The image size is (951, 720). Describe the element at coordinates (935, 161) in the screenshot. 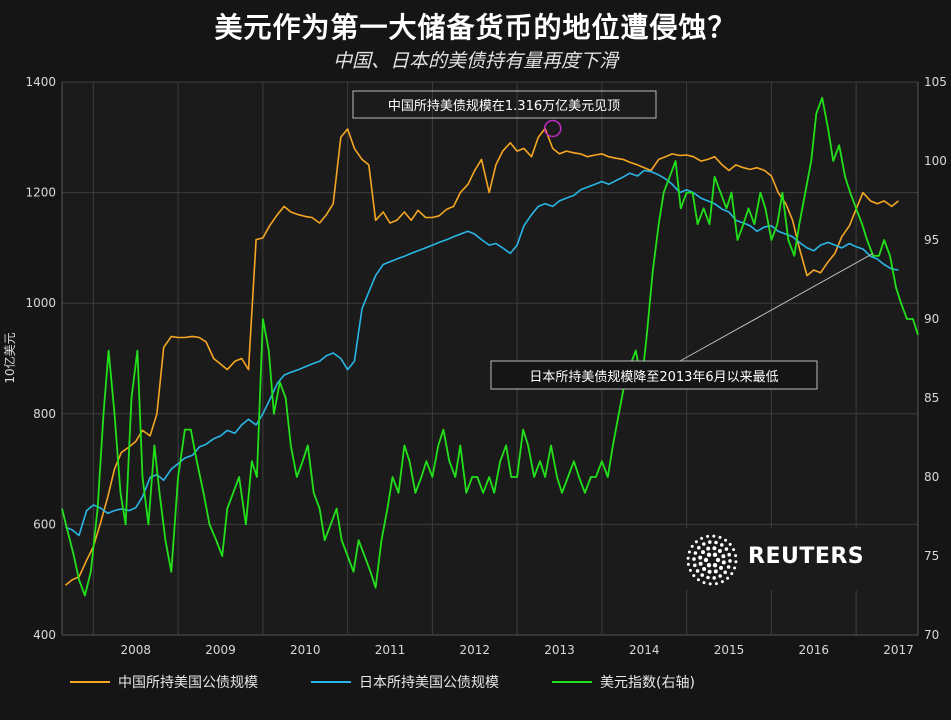

I see `y2-tick-label: 100` at that location.